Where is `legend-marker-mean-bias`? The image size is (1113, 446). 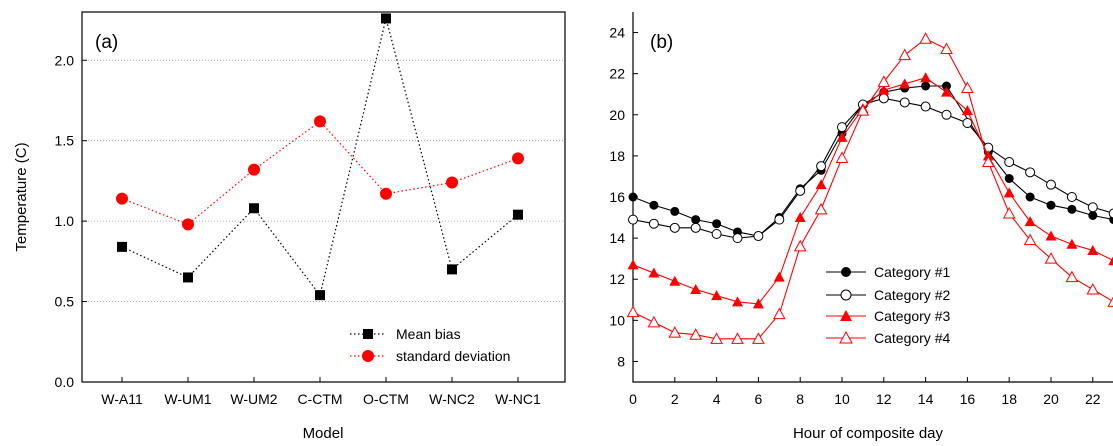 legend-marker-mean-bias is located at coordinates (368, 334).